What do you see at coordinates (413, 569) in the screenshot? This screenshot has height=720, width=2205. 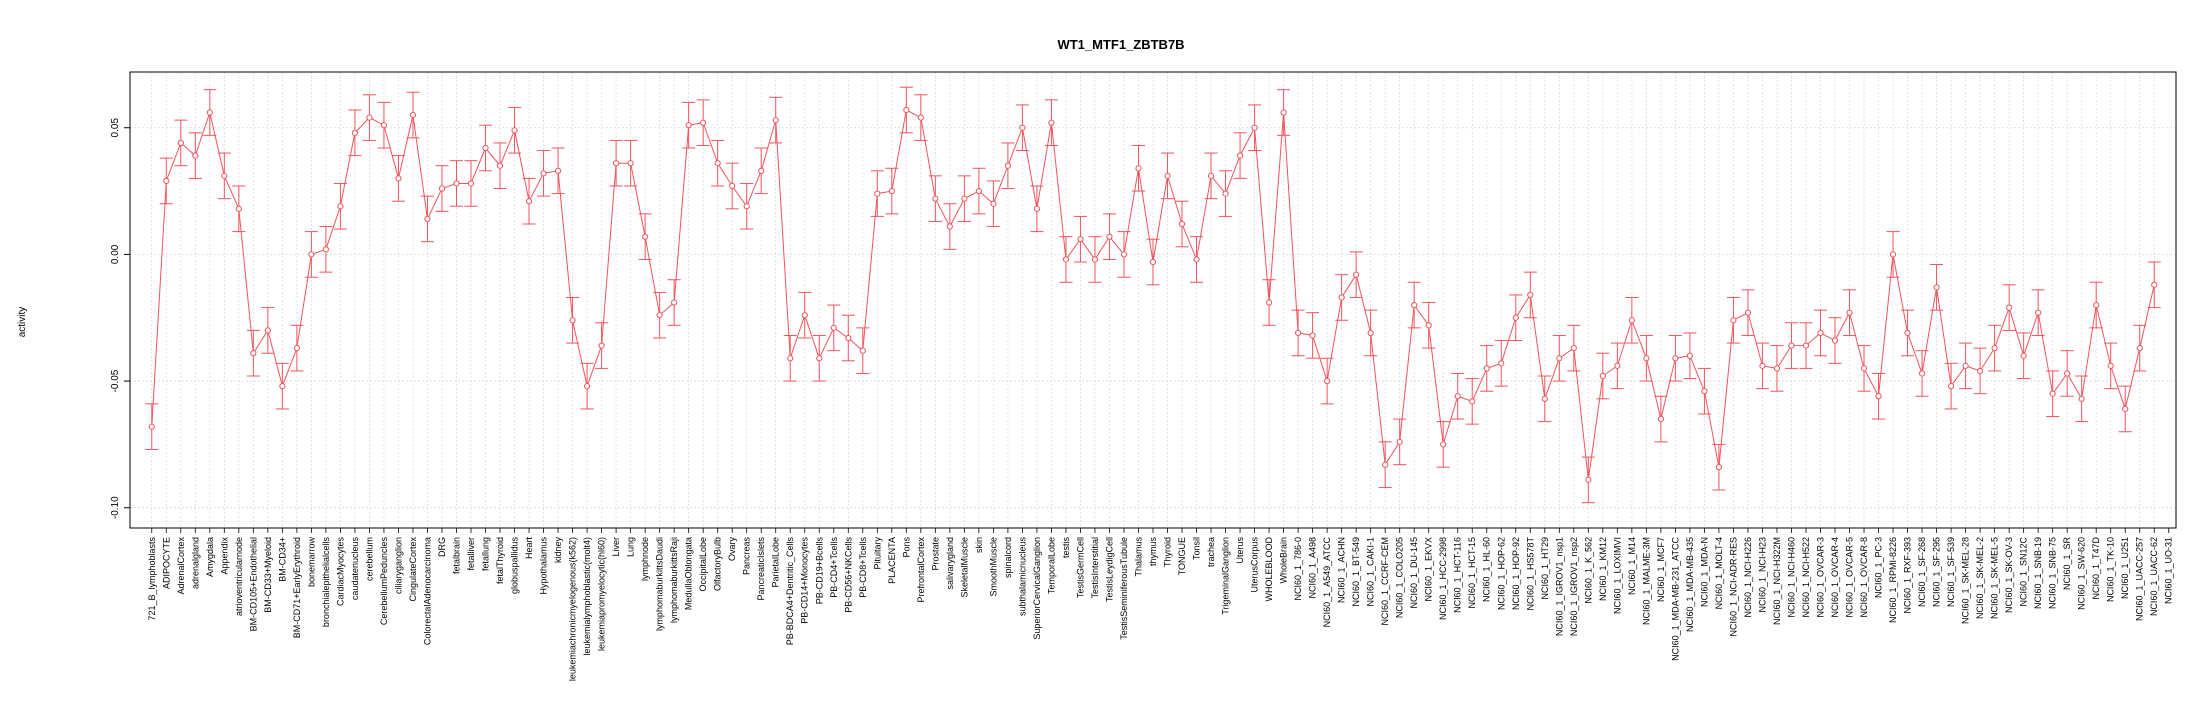 I see `x-tick-label: CingulateCortex` at bounding box center [413, 569].